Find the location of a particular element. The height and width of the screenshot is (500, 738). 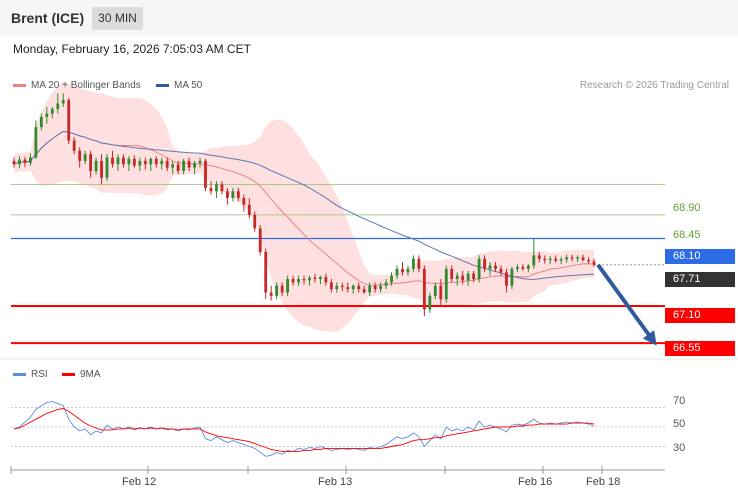

instrument-title: Brent (ICE) is located at coordinates (48, 18).